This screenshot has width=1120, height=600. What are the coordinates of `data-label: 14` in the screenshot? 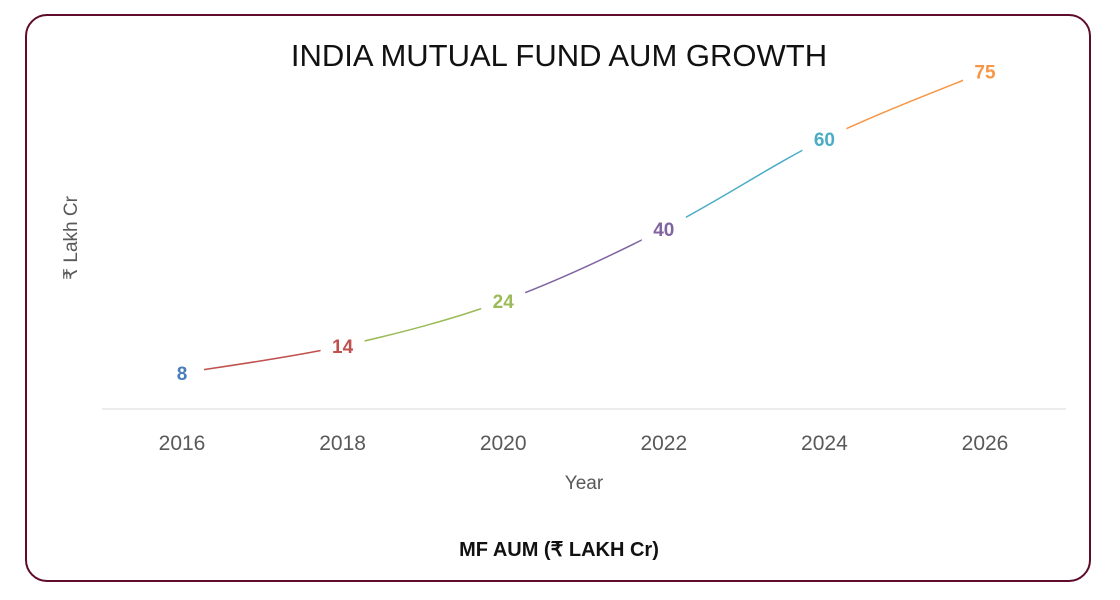 It's located at (343, 347).